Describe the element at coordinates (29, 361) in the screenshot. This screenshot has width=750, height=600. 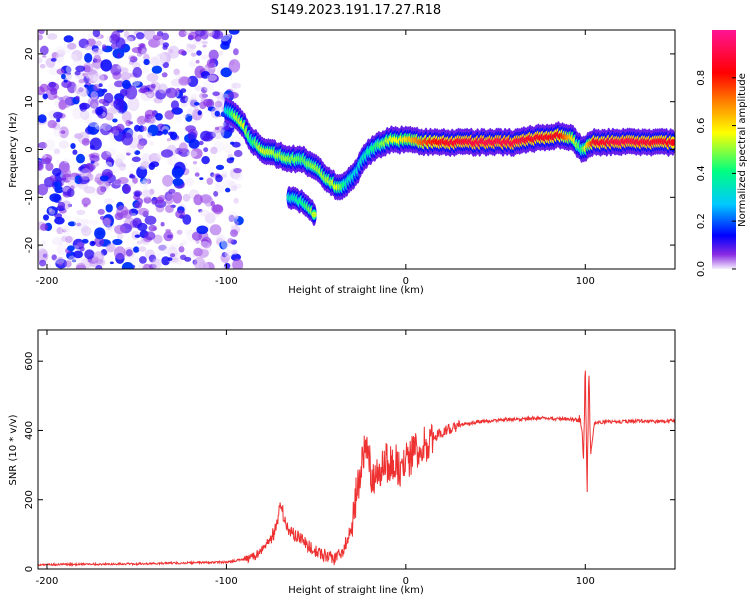
I see `y-tick-label: 600` at that location.